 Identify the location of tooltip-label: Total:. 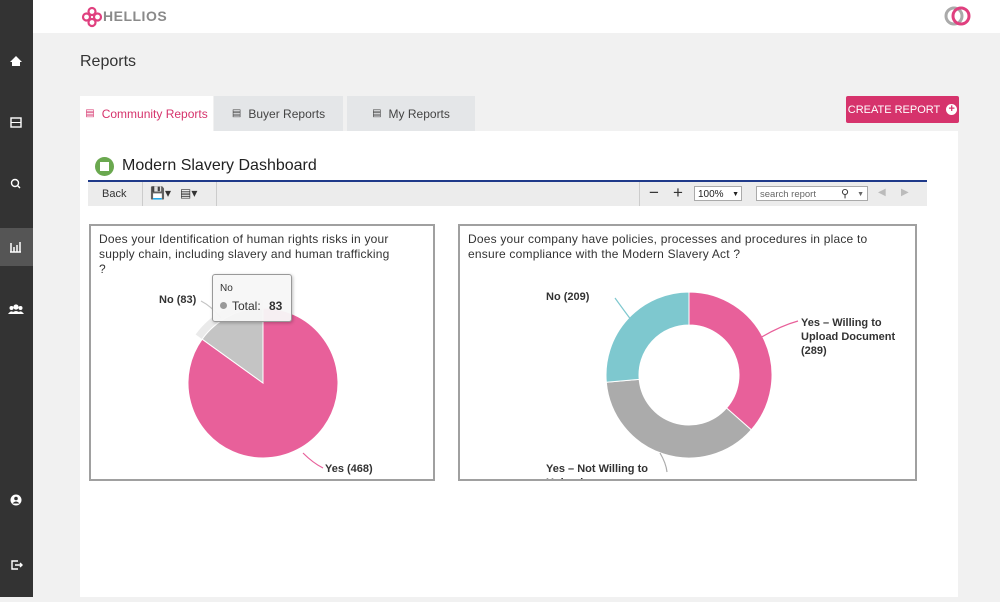
(246, 306).